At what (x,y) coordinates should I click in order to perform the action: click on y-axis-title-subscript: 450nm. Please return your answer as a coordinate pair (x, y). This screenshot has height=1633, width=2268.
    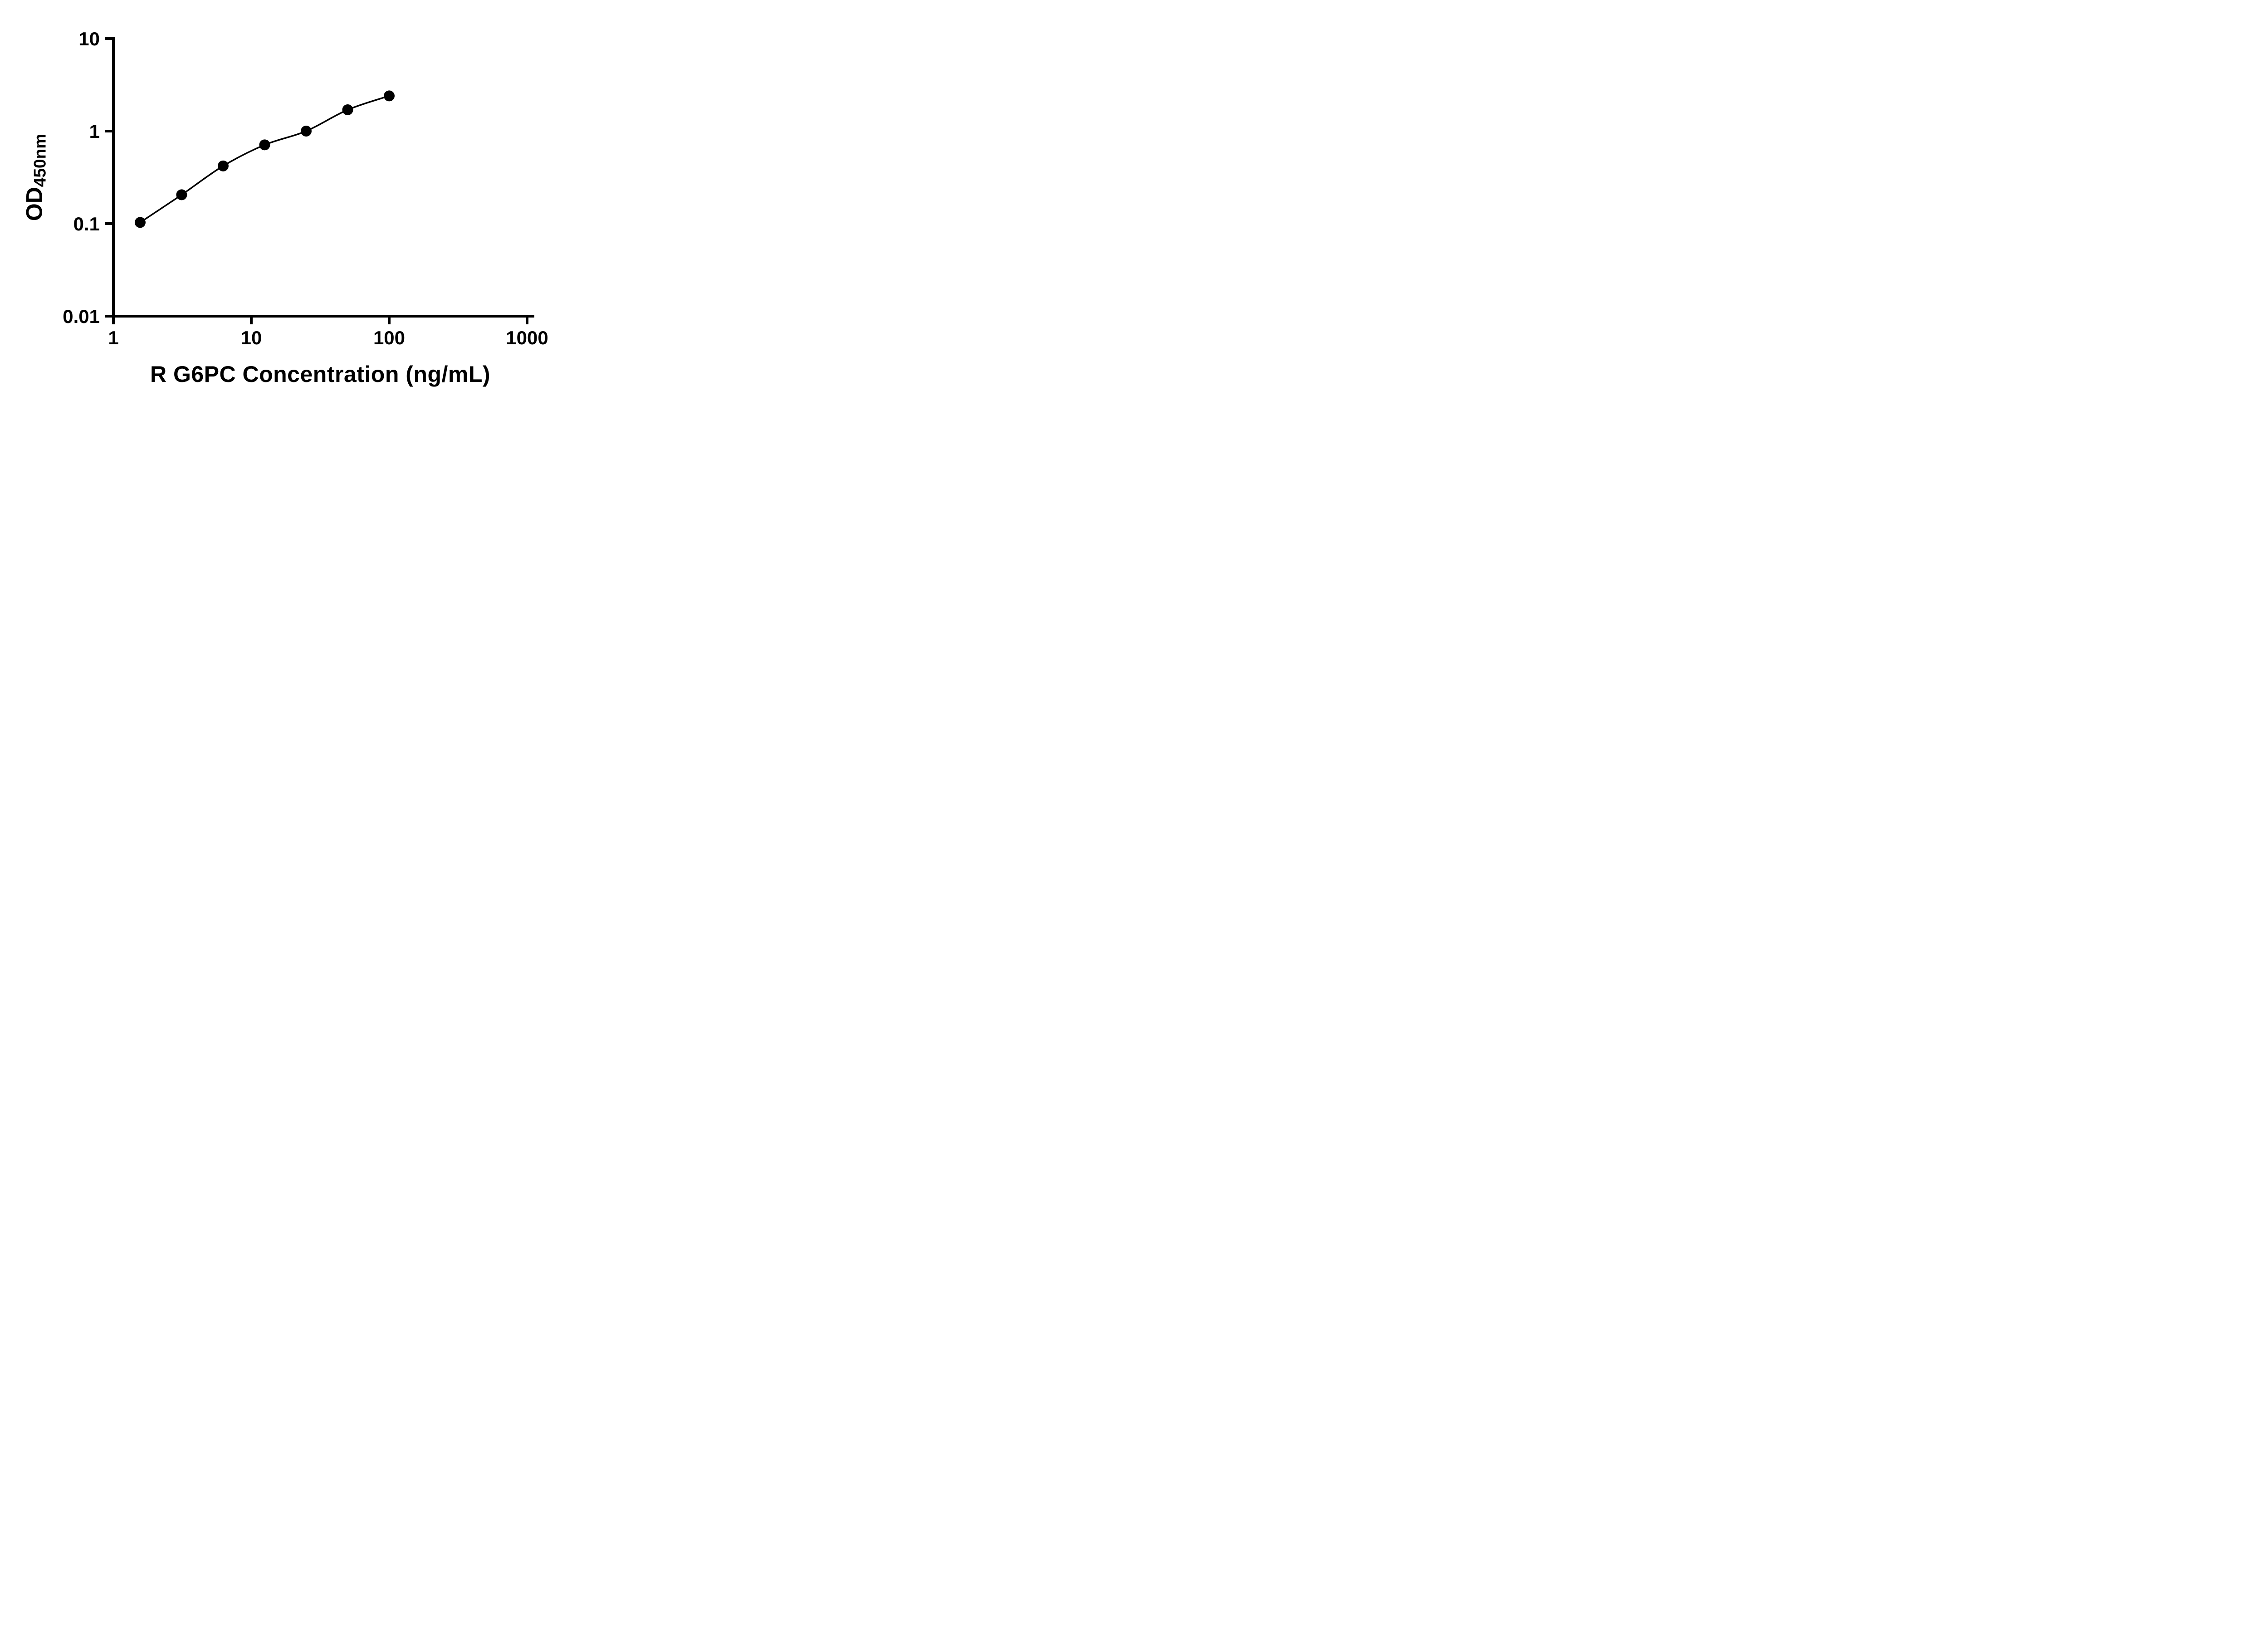
    Looking at the image, I should click on (39, 160).